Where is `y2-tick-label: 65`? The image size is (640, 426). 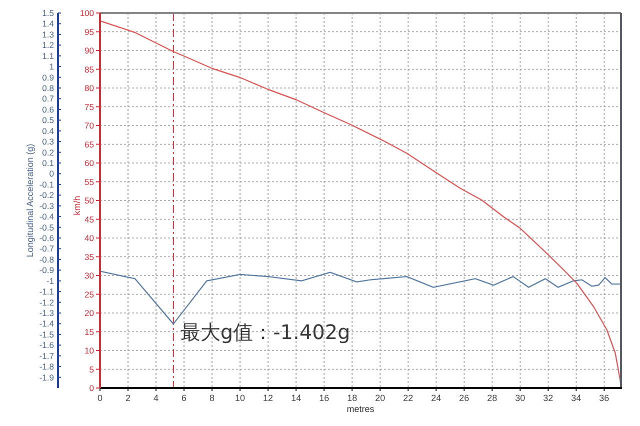
y2-tick-label: 65 is located at coordinates (89, 144).